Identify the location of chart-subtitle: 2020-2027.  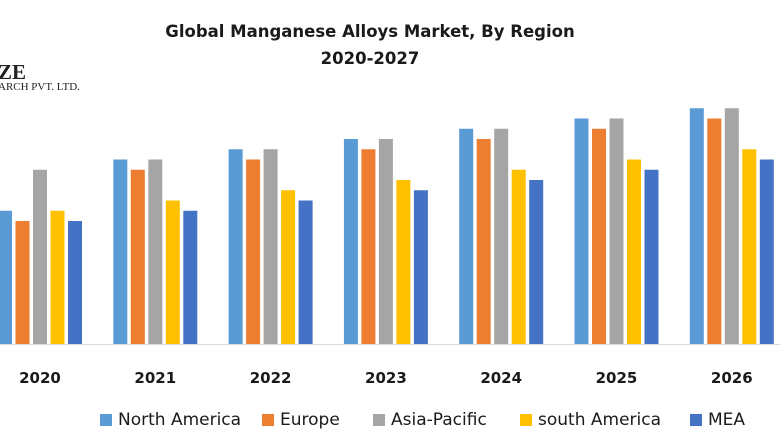
(370, 58).